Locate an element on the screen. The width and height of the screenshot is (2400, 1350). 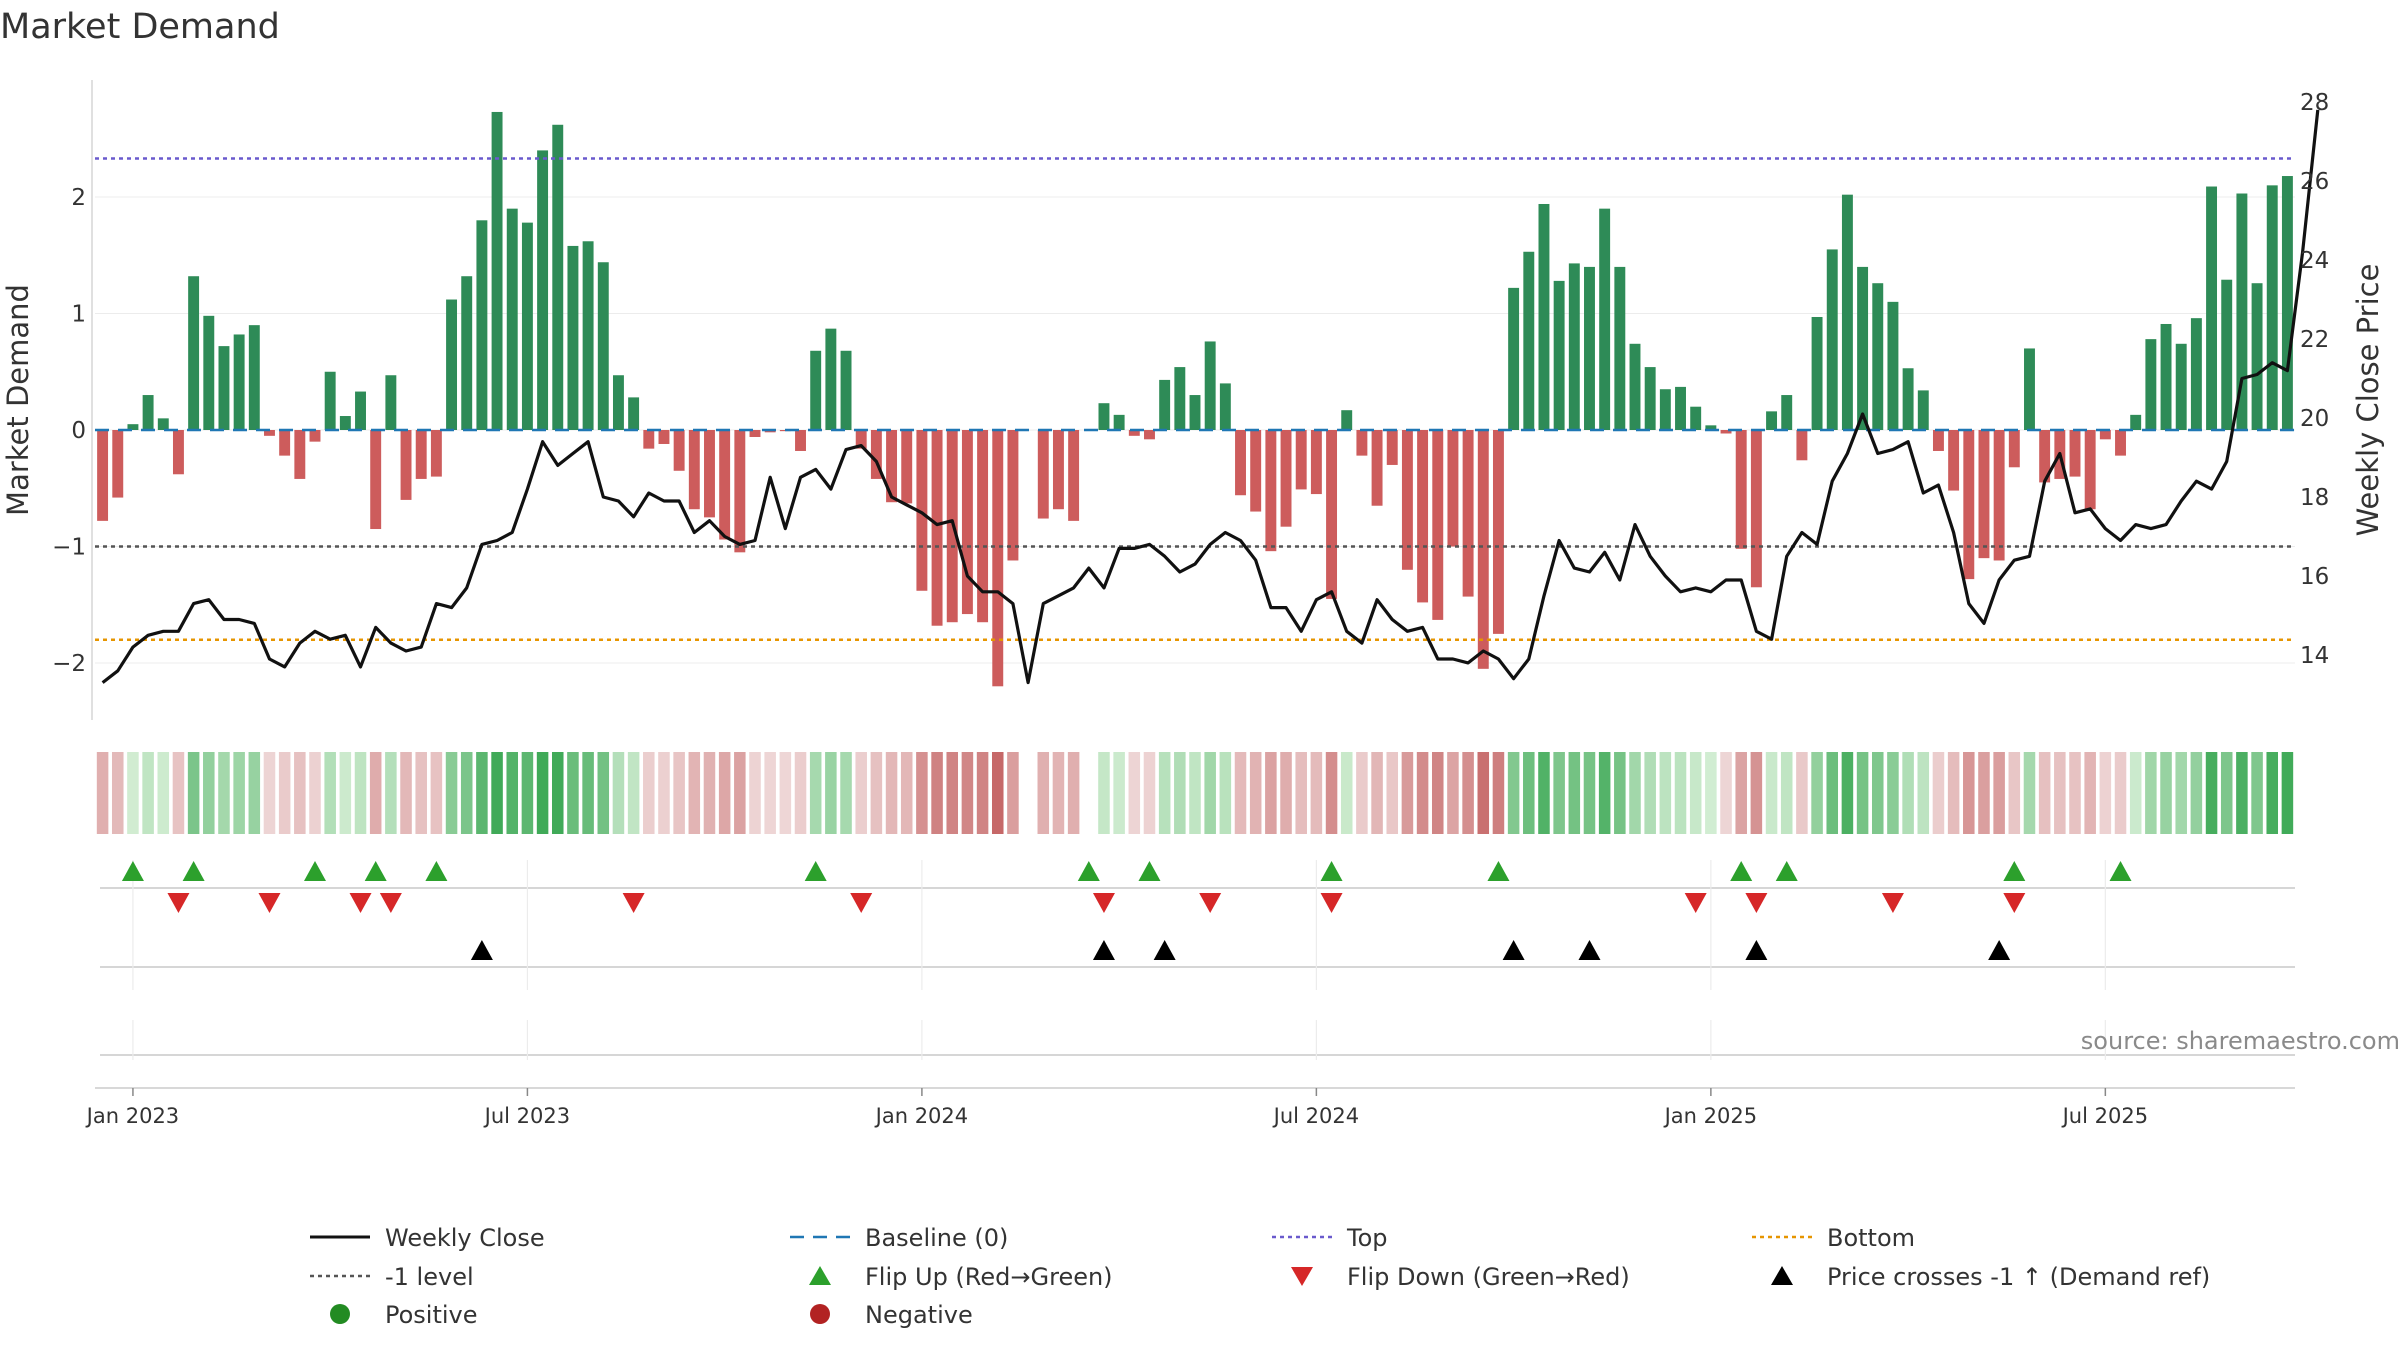
legend-item: Flip Up (Red→Green) is located at coordinates (961, 1277).